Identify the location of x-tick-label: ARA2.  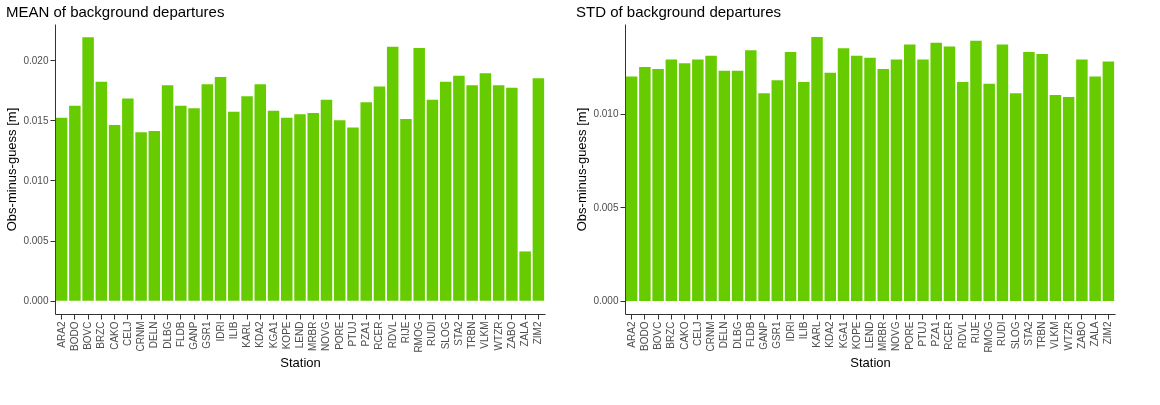
(61, 334).